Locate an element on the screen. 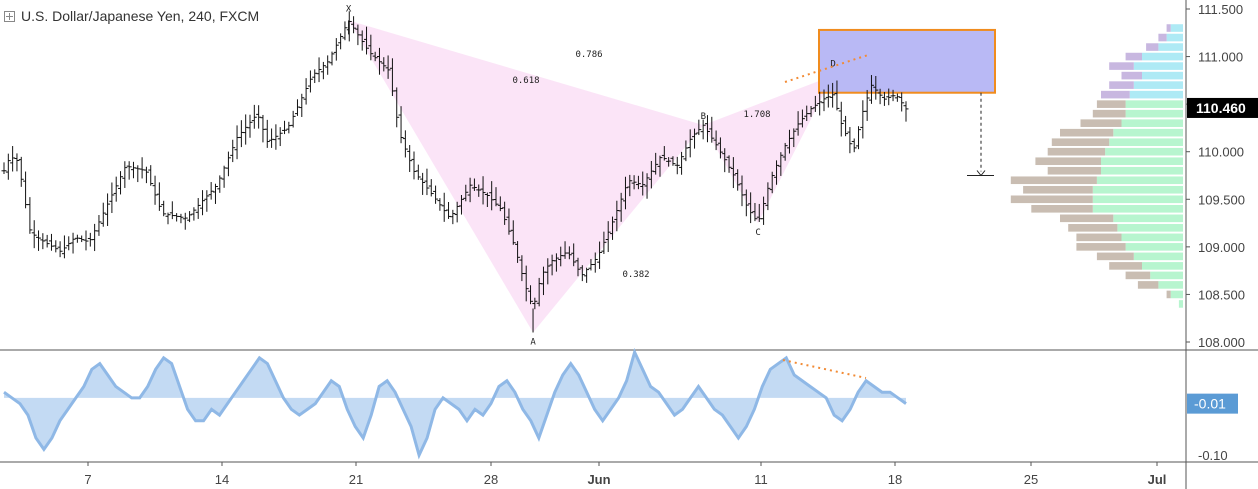 The width and height of the screenshot is (1258, 489). time-axis-label: 28 is located at coordinates (491, 479).